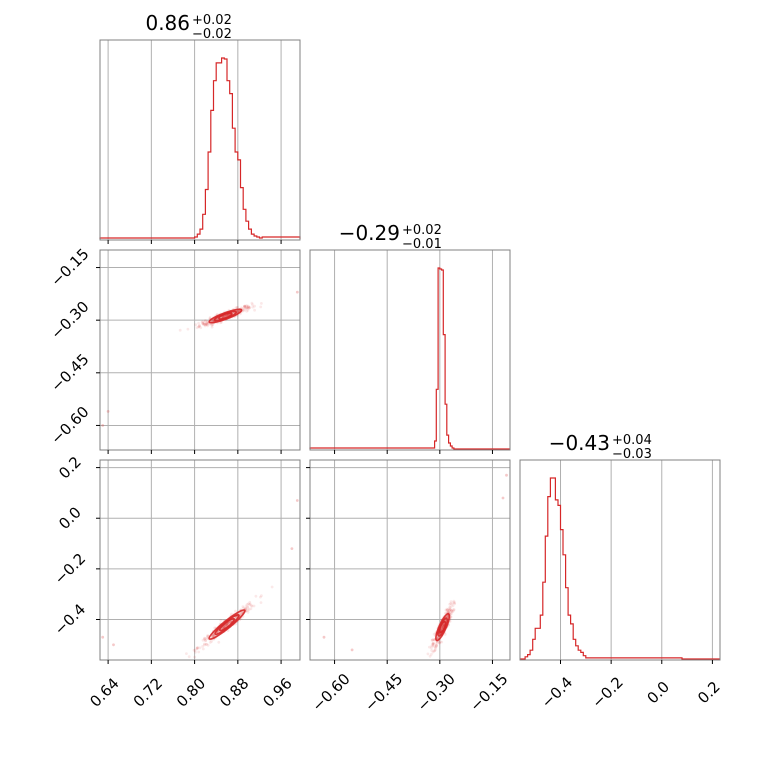  Describe the element at coordinates (69, 267) in the screenshot. I see `y-tick-label: −0.15` at that location.